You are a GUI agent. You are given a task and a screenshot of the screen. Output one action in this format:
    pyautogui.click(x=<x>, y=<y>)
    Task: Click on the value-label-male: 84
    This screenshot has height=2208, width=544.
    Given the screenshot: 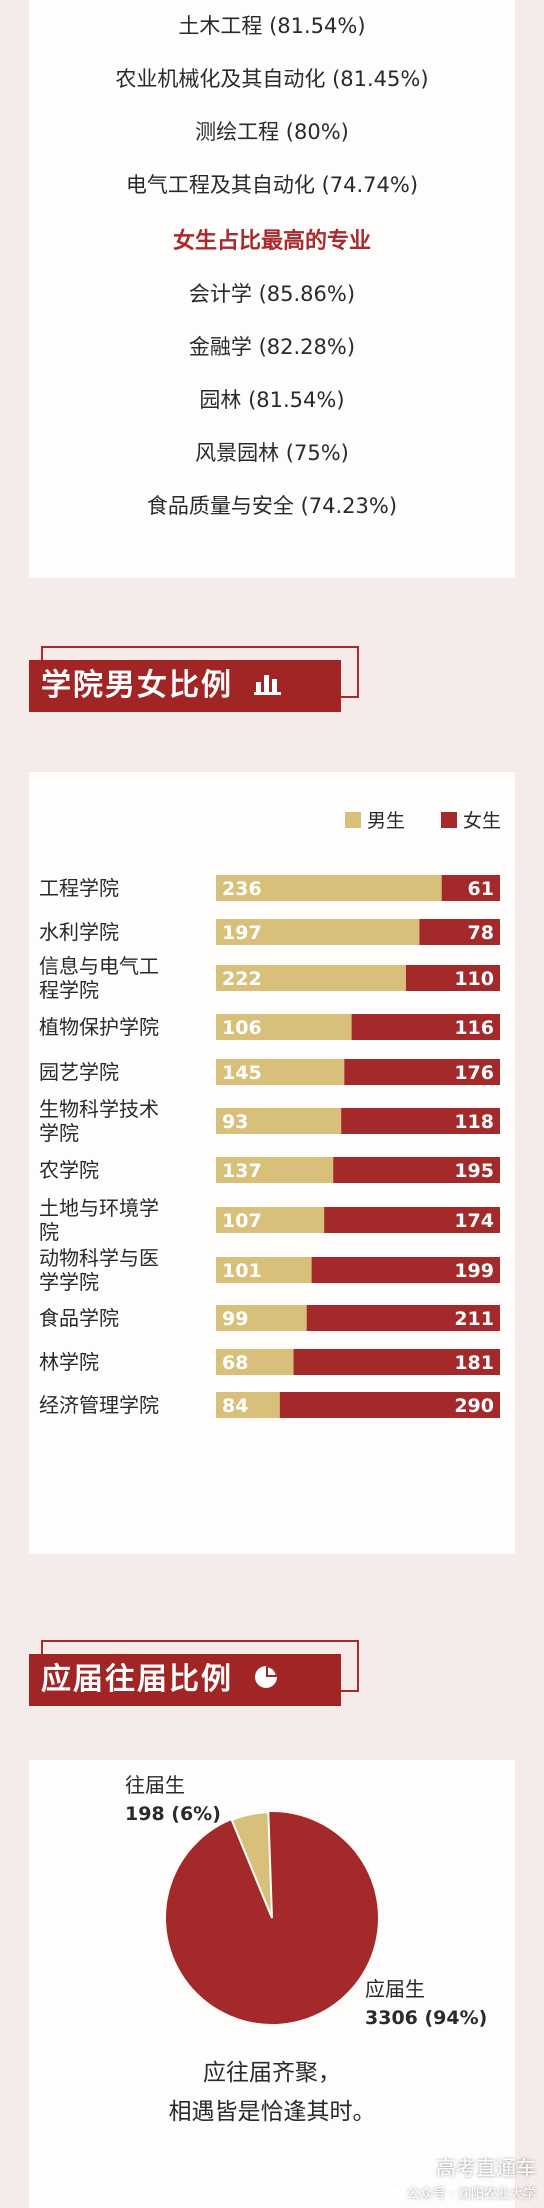 What is the action you would take?
    pyautogui.click(x=235, y=1406)
    